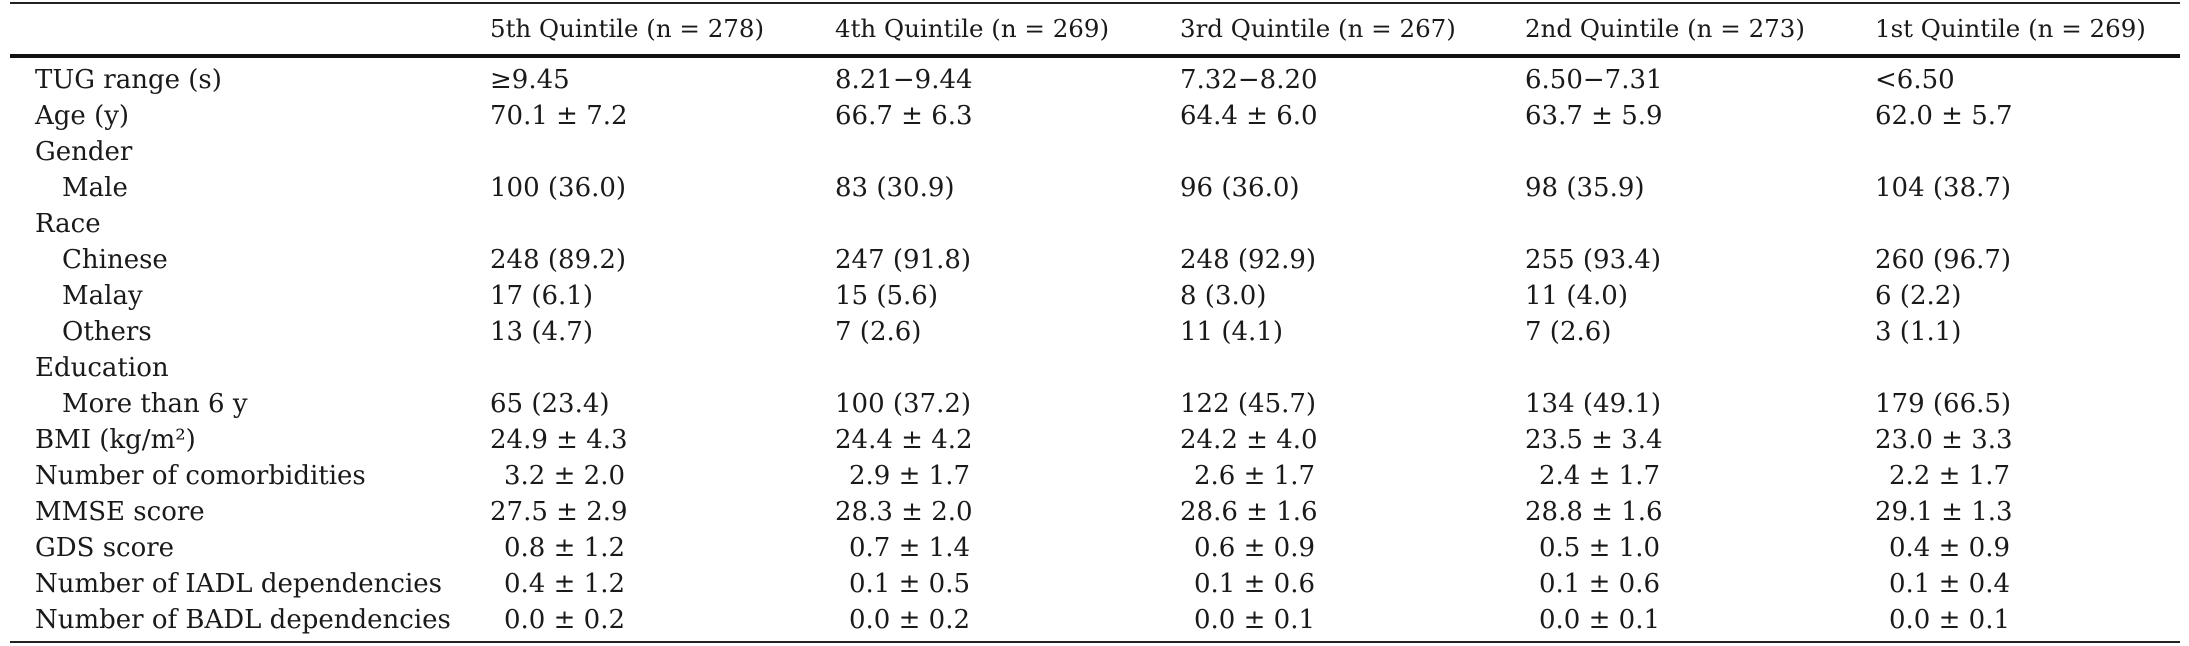  I want to click on table-cell: 11 (4.0), so click(1576, 296).